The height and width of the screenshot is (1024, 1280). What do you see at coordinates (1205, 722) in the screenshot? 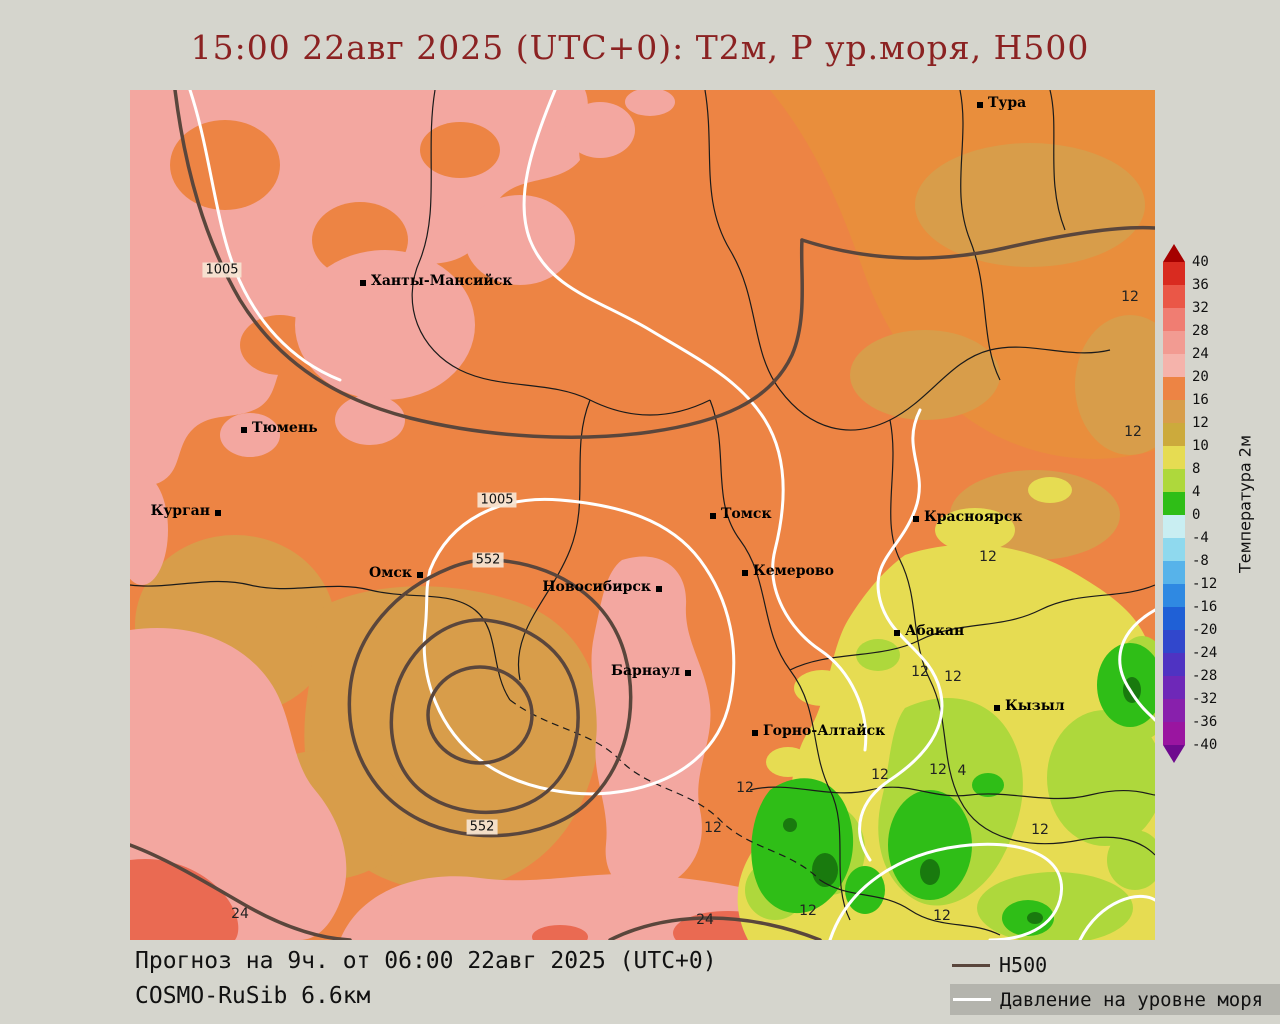
I see `colorbar-tick: -36` at bounding box center [1205, 722].